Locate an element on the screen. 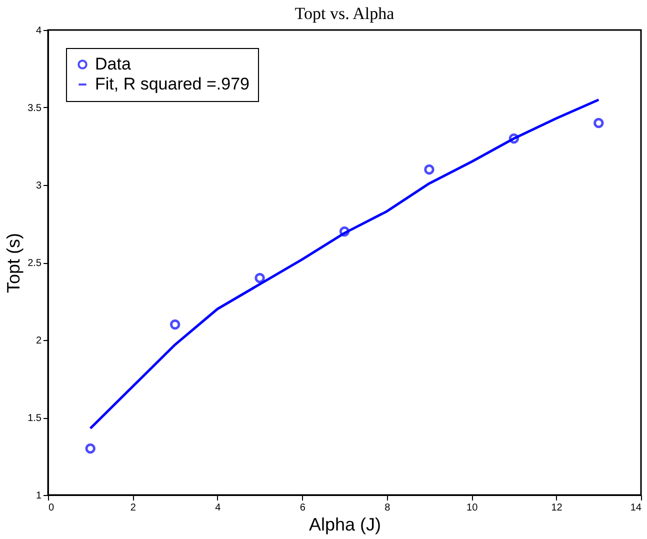 Image resolution: width=647 pixels, height=539 pixels. x-tick-label: 6 is located at coordinates (303, 508).